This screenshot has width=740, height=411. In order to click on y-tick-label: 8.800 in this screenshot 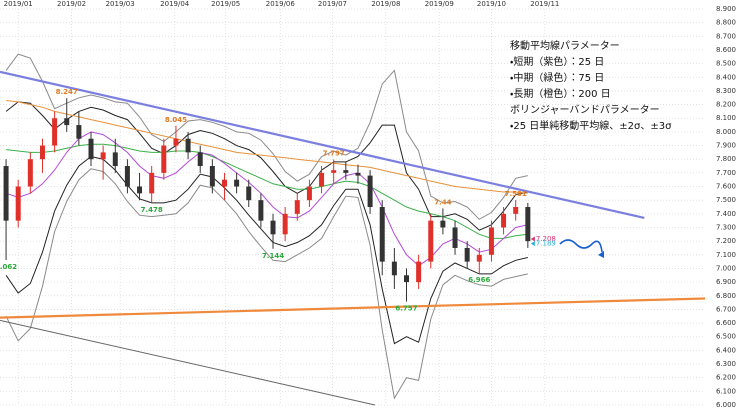, I will do `click(726, 23)`.